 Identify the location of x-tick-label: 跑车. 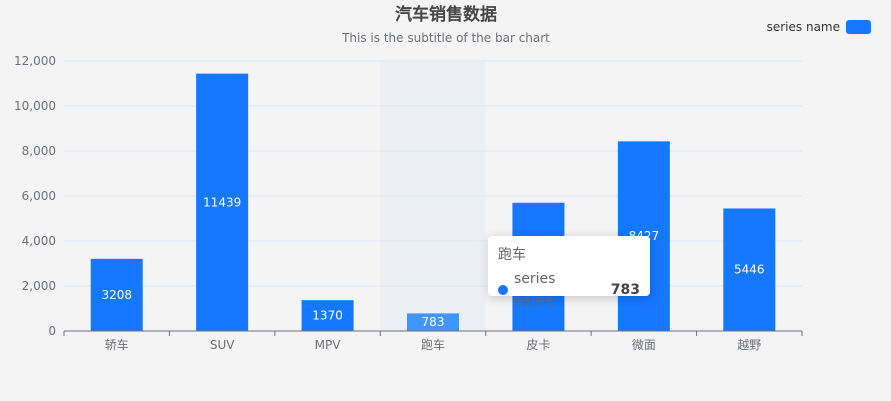
(433, 344).